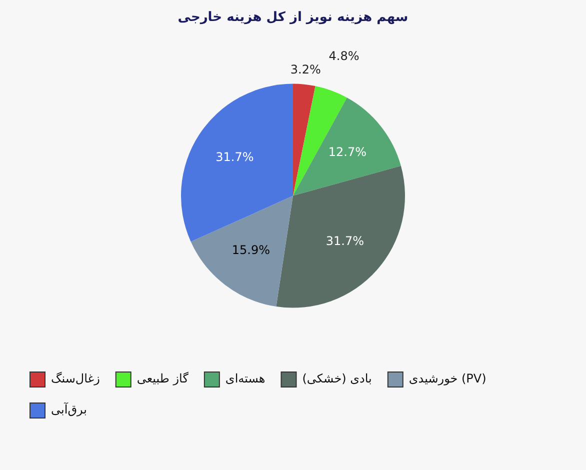 Image resolution: width=586 pixels, height=470 pixels. I want to click on data-label: 4.8%, so click(344, 55).